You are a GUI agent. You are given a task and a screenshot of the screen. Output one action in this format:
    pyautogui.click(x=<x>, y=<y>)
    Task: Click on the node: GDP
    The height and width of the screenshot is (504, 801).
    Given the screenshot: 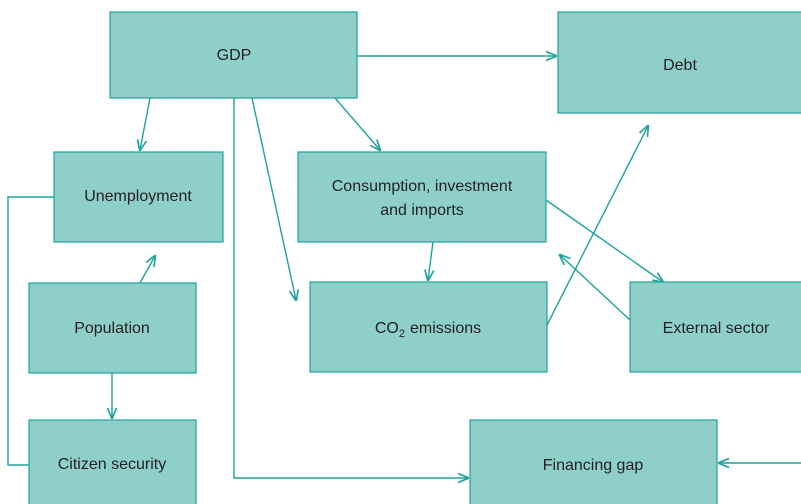 What is the action you would take?
    pyautogui.click(x=233, y=55)
    